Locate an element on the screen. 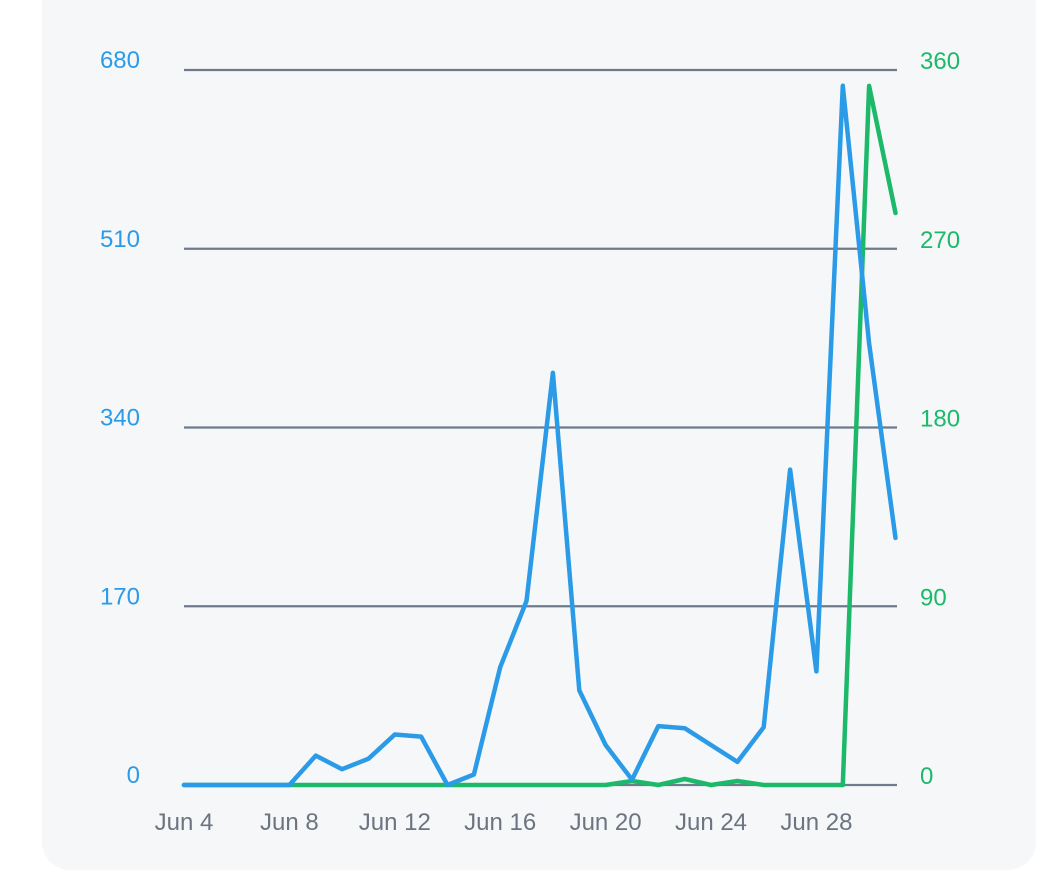 The height and width of the screenshot is (896, 1064). x-tick-label: Jun 20 is located at coordinates (606, 822).